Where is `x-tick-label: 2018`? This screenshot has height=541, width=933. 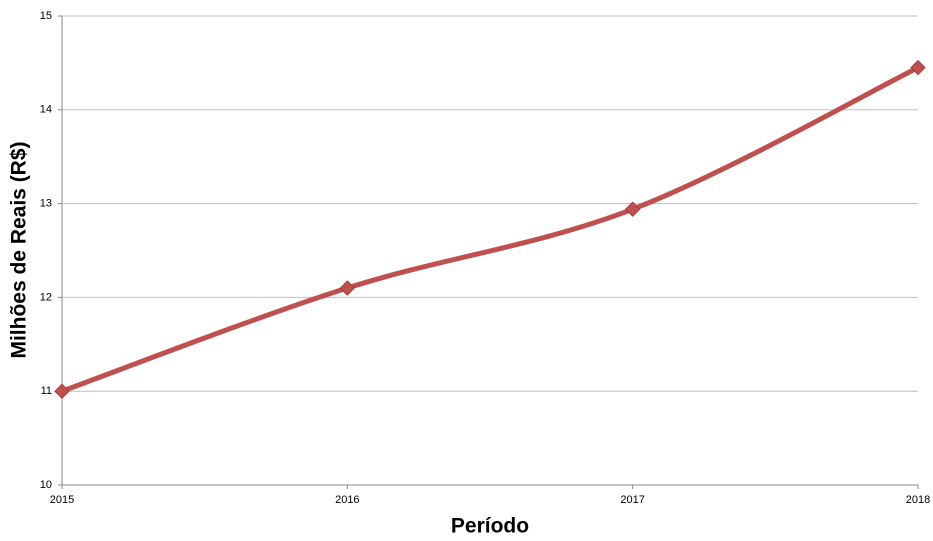
x-tick-label: 2018 is located at coordinates (918, 500).